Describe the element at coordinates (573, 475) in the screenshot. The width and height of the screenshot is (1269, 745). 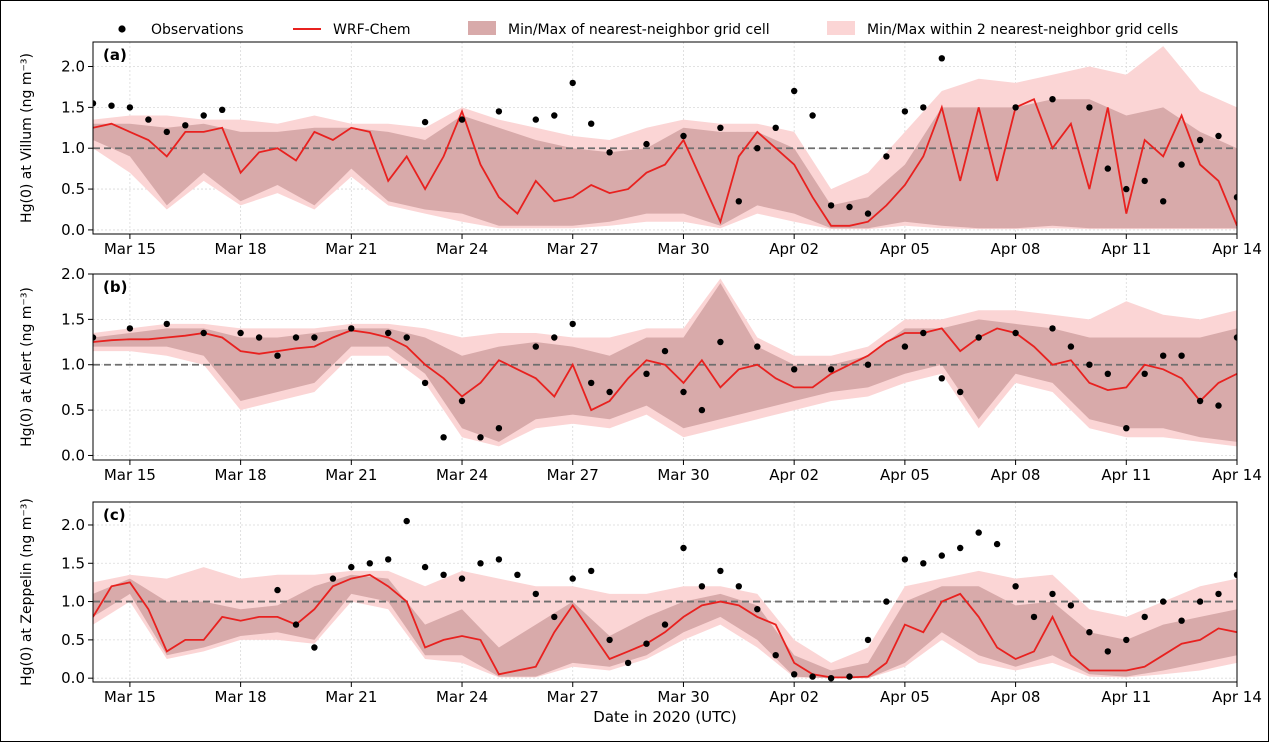
I see `x-tick-label: Mar 27` at that location.